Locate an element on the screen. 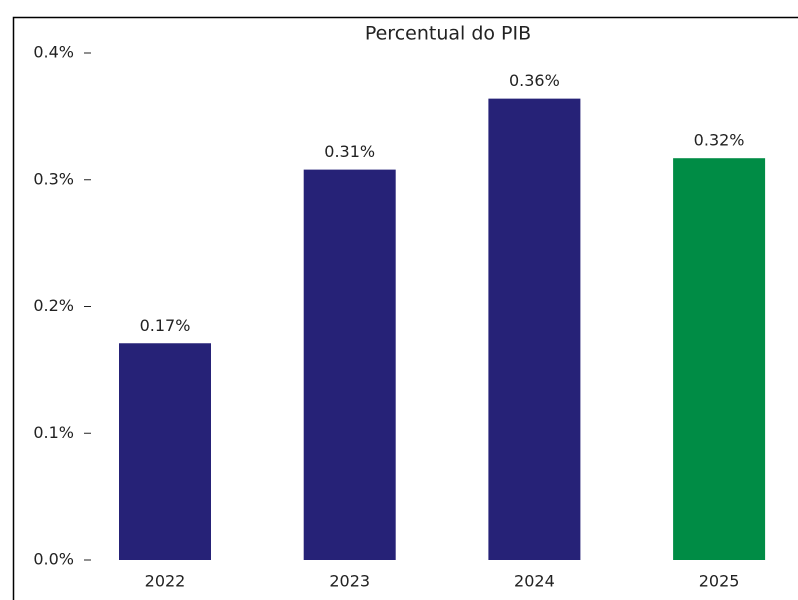 This screenshot has height=600, width=798. chart-title: Percentual do PIB is located at coordinates (448, 34).